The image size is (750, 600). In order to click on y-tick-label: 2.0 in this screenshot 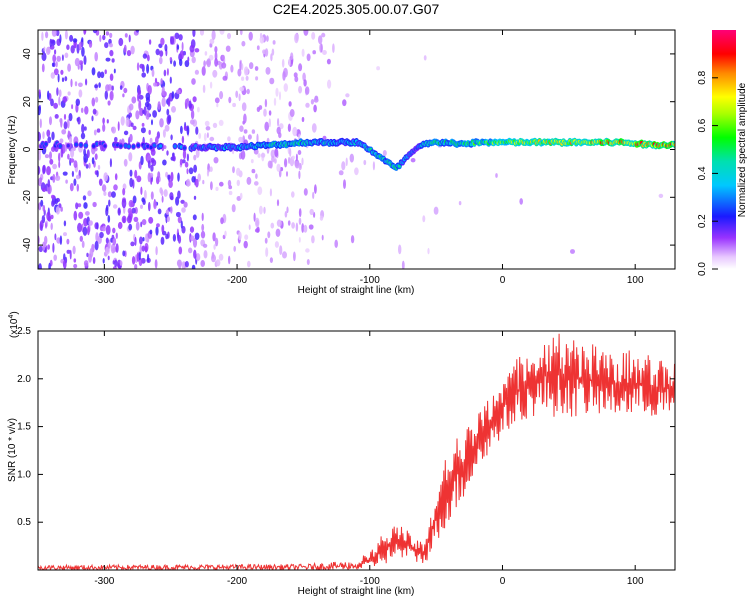, I will do `click(24, 379)`.